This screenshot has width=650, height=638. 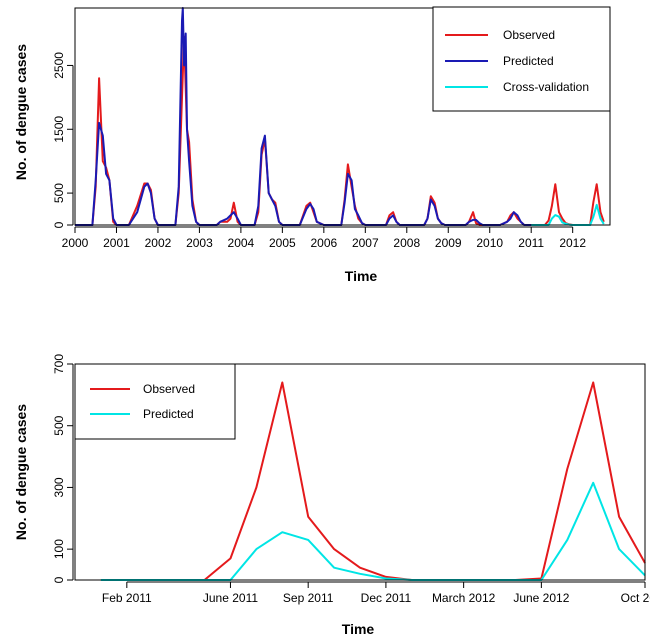 I want to click on top-x-tick-label: 2003, so click(x=199, y=243).